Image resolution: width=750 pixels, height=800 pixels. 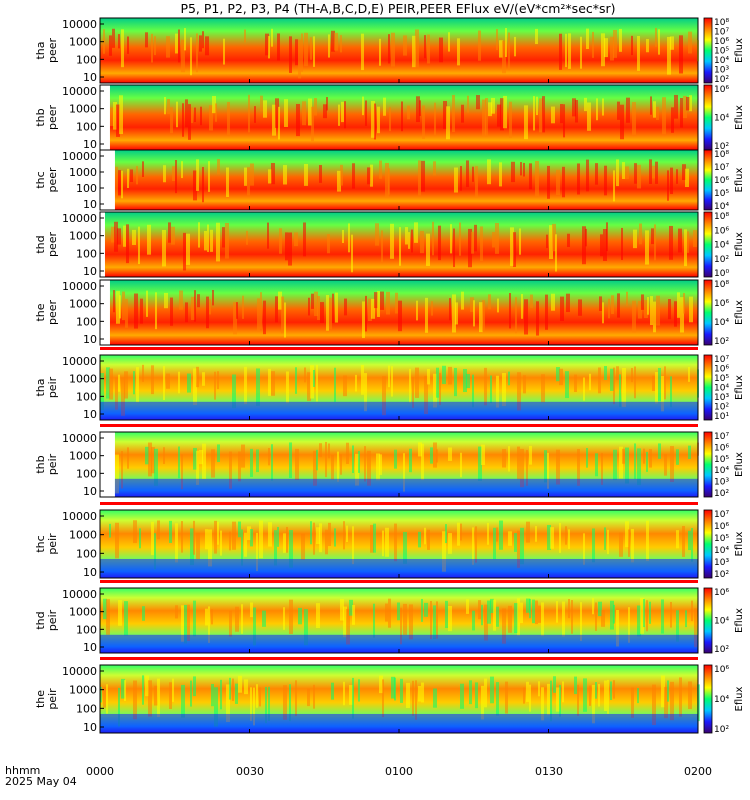 What do you see at coordinates (389, 313) in the screenshot?
I see `panel-the-peer: 10000 1000 100 10 the peer 10⁸ 10⁶ 10⁴ 10² Eflux` at bounding box center [389, 313].